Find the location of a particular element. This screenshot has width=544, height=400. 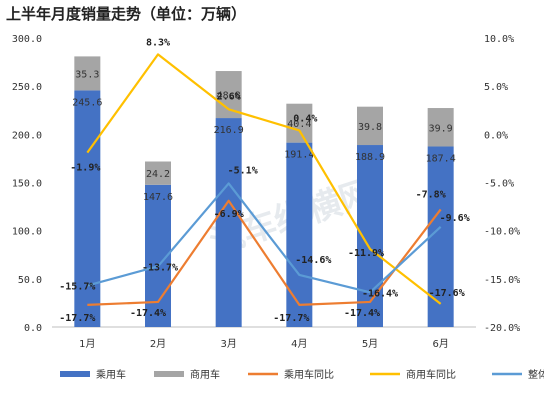

bar-commercial-label: 35.3 is located at coordinates (87, 74).